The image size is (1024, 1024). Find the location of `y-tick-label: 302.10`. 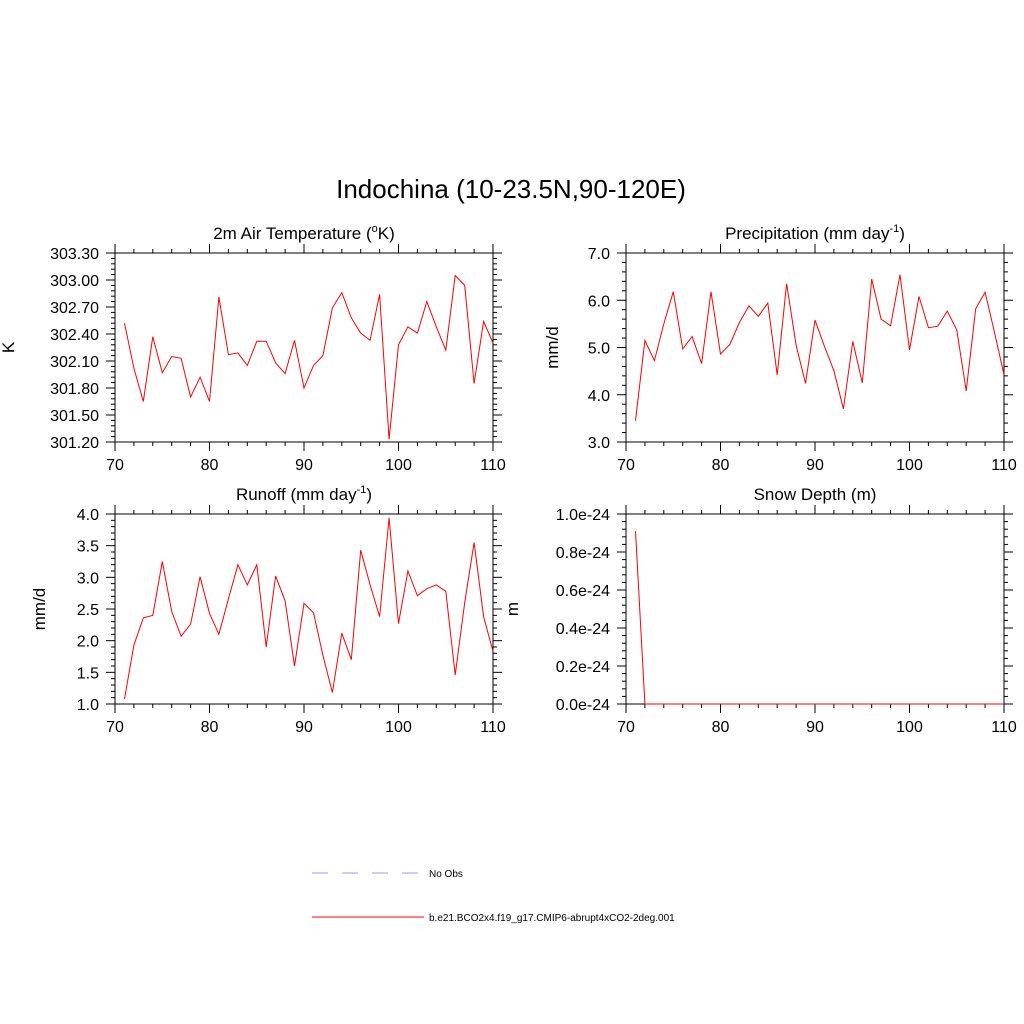

y-tick-label: 302.10 is located at coordinates (74, 362).